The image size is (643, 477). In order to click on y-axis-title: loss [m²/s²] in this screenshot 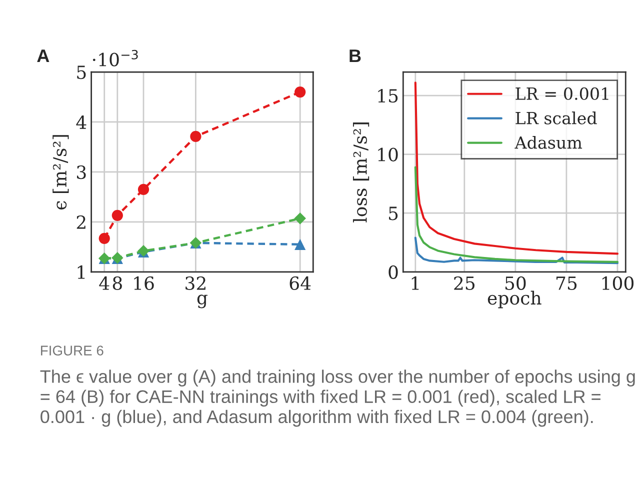, I will do `click(361, 172)`.